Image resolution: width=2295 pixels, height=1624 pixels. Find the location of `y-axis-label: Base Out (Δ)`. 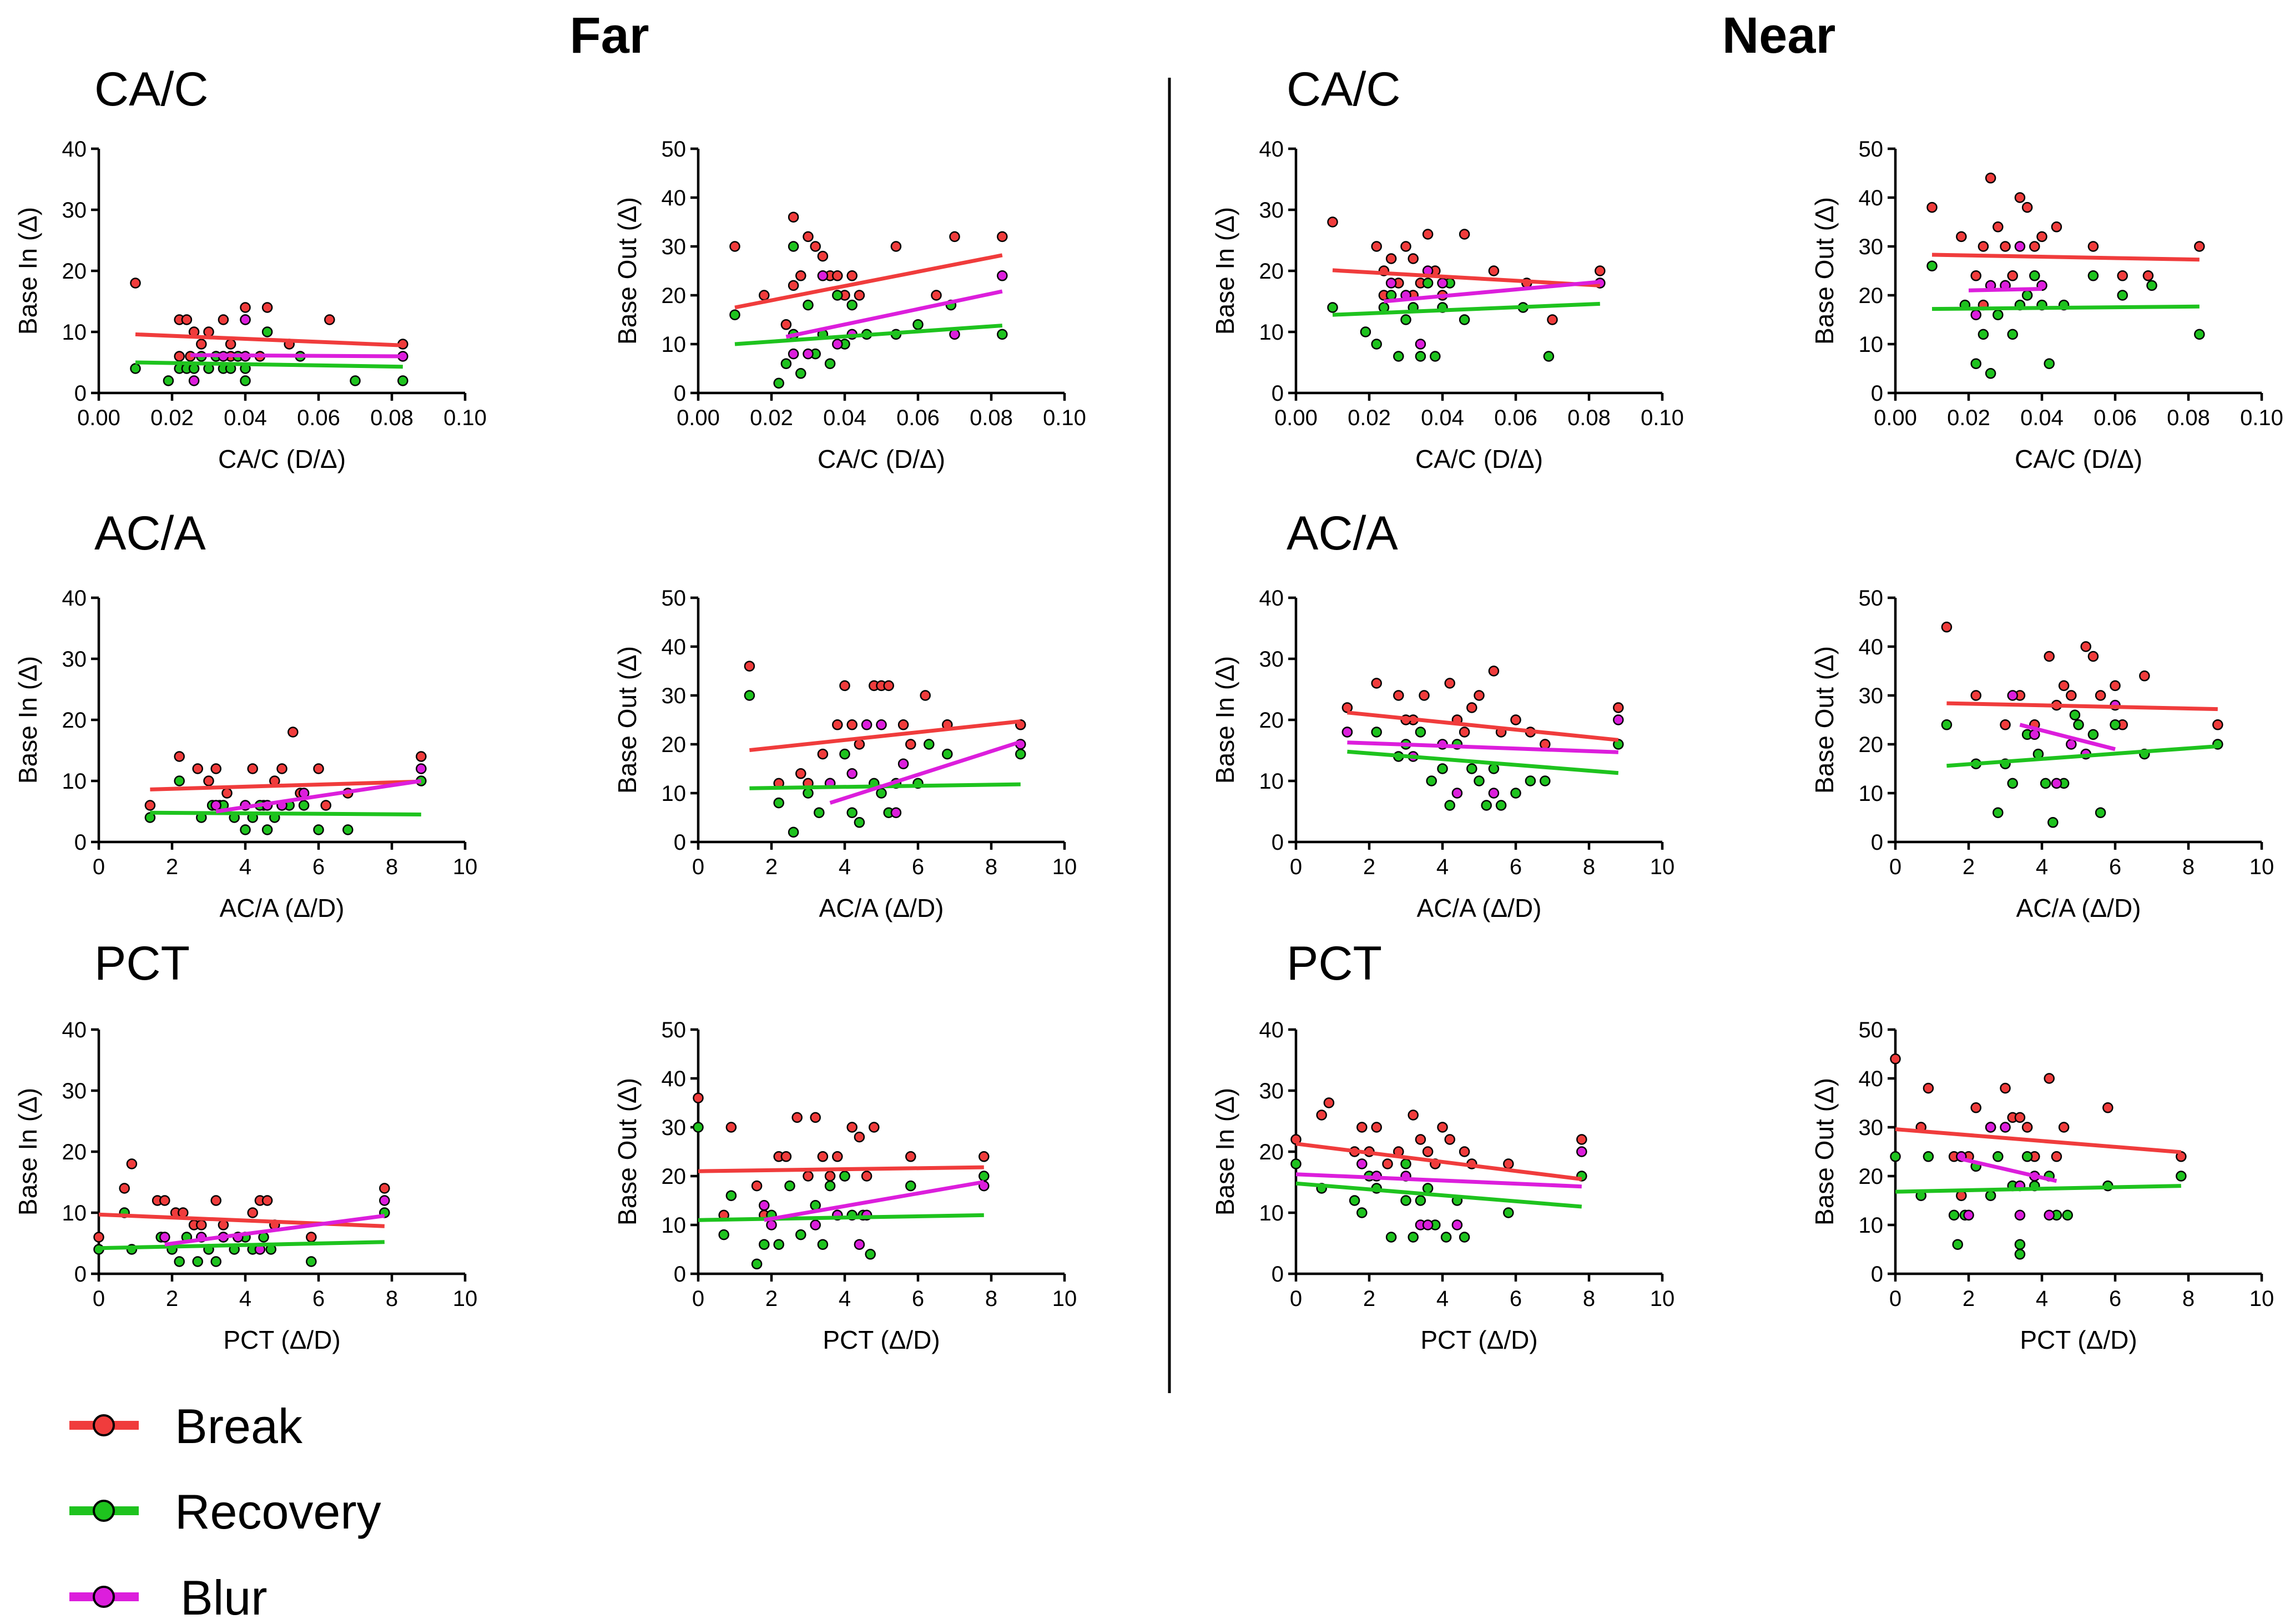

y-axis-label: Base Out (Δ) is located at coordinates (1824, 271).